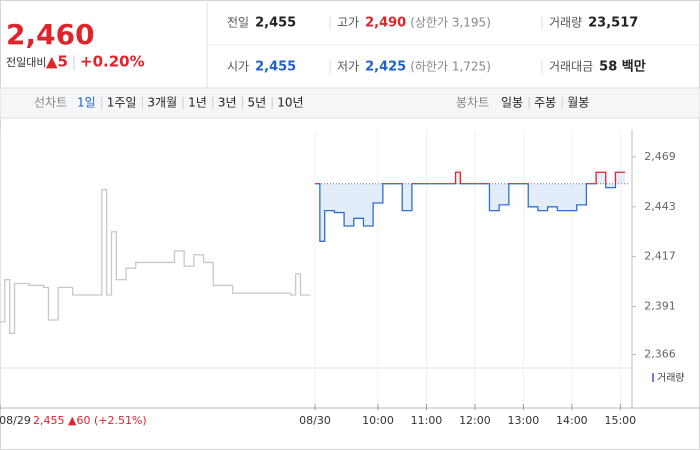  What do you see at coordinates (571, 67) in the screenshot?
I see `stat-label: 거래대금` at bounding box center [571, 67].